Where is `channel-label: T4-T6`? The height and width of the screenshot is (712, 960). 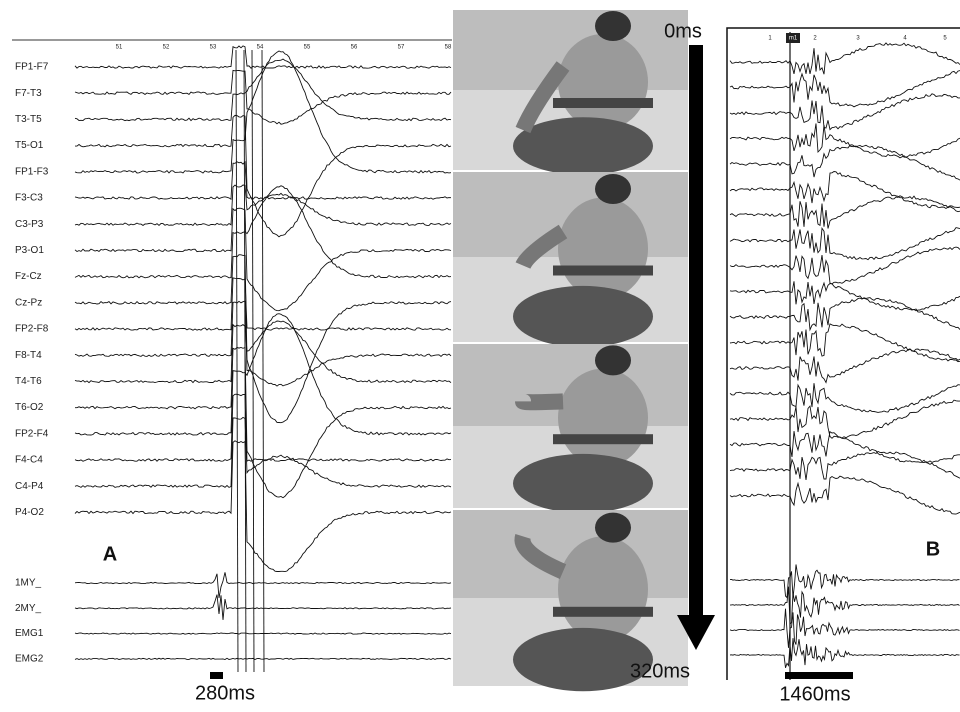
channel-label: T4-T6 is located at coordinates (28, 381).